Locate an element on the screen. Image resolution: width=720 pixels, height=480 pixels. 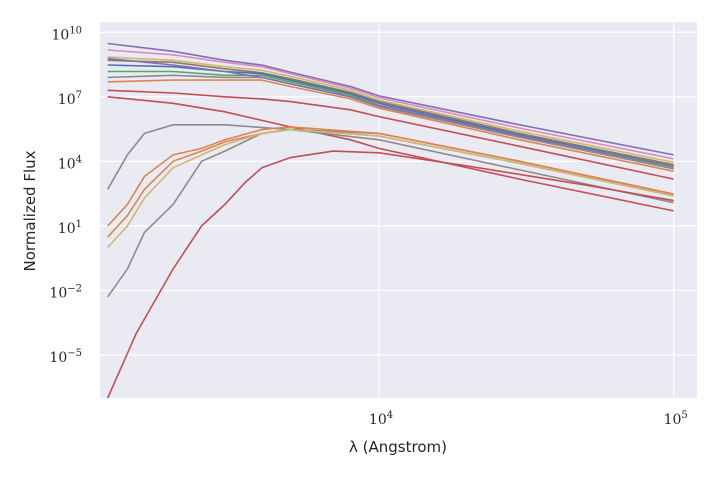
y-tick-label: 10⁴ is located at coordinates (70, 163).